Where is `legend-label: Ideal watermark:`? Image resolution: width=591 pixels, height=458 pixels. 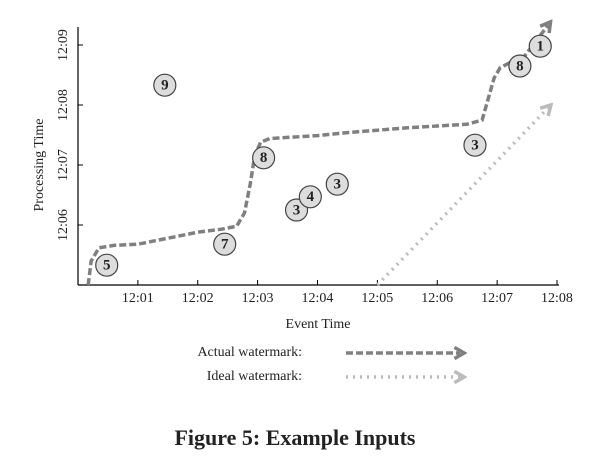 legend-label: Ideal watermark: is located at coordinates (254, 376).